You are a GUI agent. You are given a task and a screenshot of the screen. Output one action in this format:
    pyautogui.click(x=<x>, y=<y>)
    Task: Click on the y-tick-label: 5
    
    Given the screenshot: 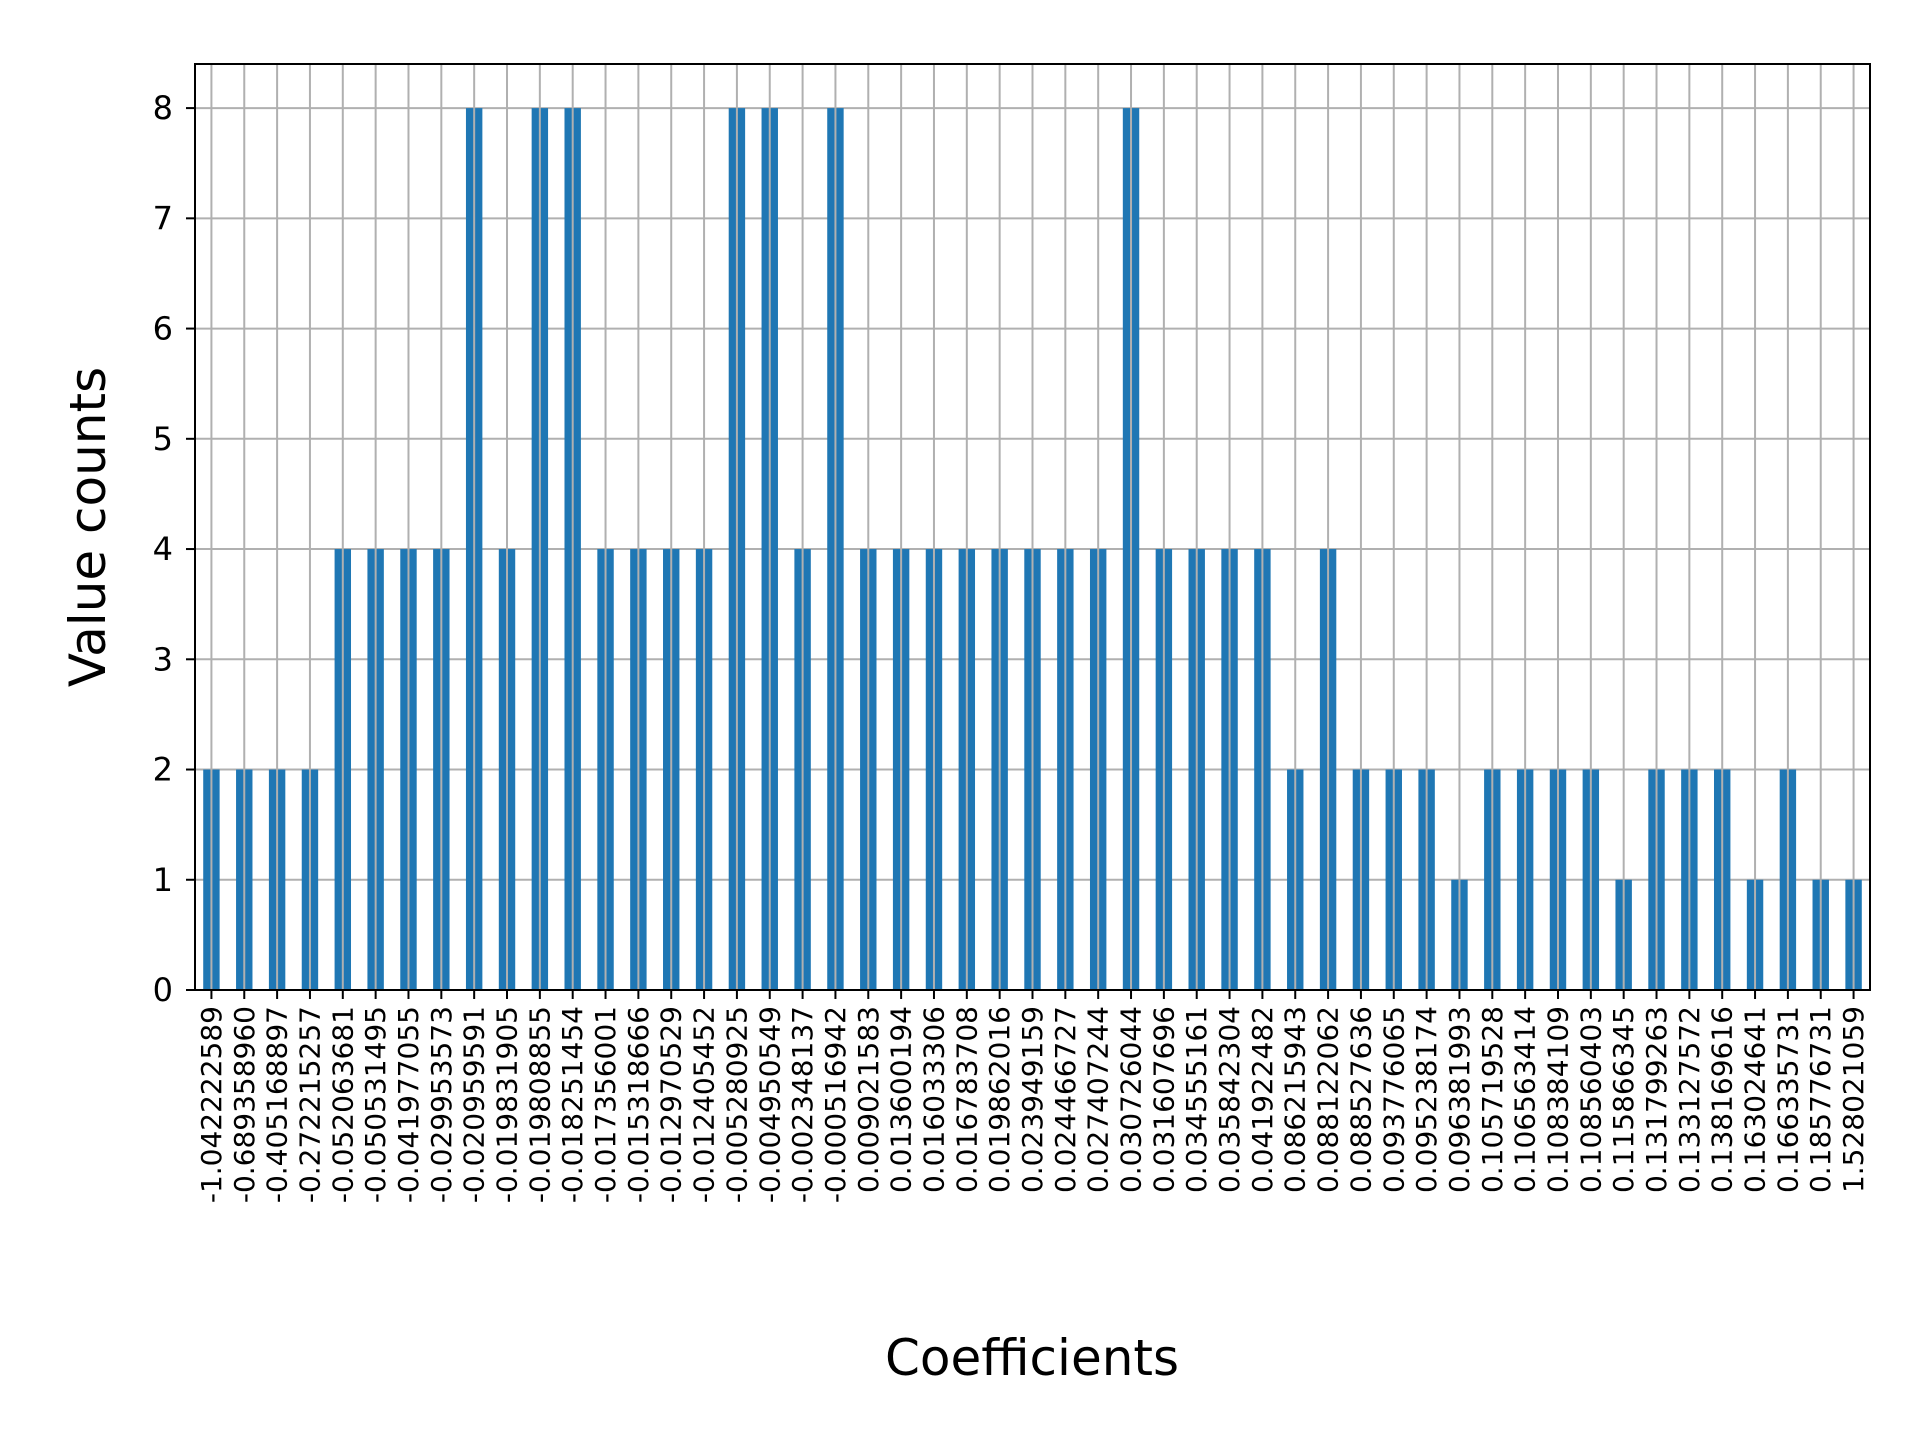 What is the action you would take?
    pyautogui.click(x=163, y=439)
    